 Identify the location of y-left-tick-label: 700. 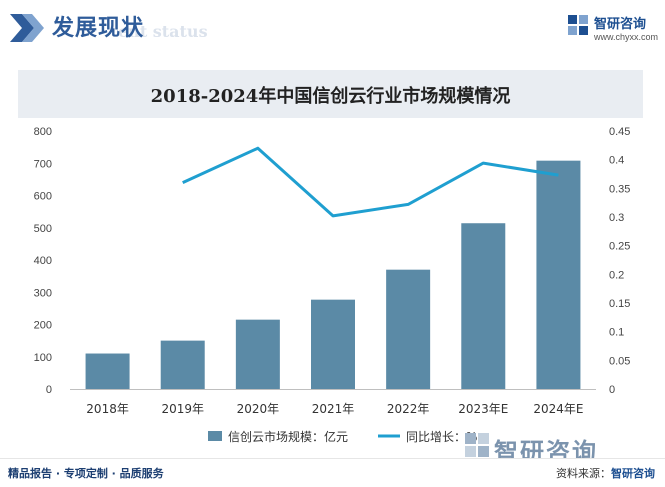
(43, 164).